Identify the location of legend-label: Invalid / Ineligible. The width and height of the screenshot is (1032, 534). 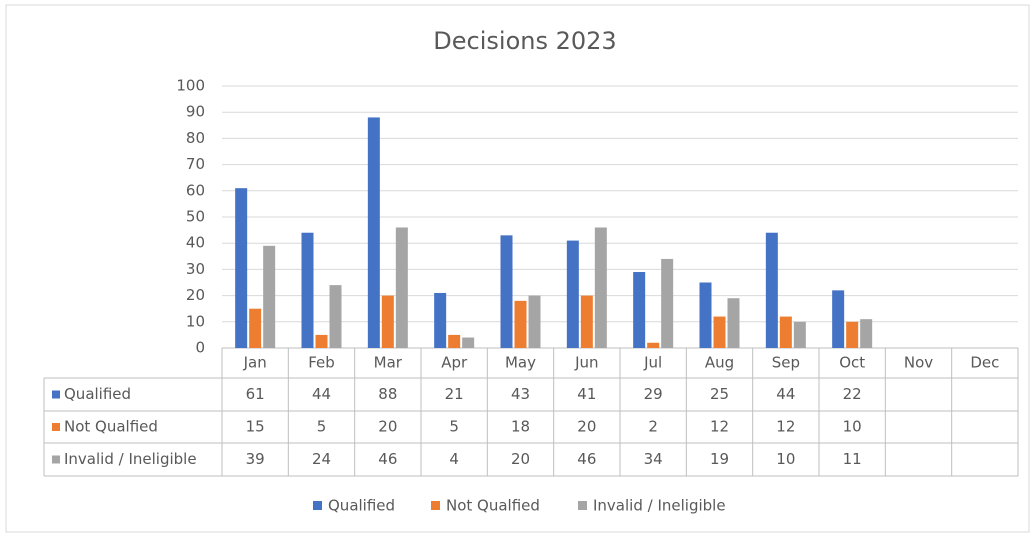
(659, 506).